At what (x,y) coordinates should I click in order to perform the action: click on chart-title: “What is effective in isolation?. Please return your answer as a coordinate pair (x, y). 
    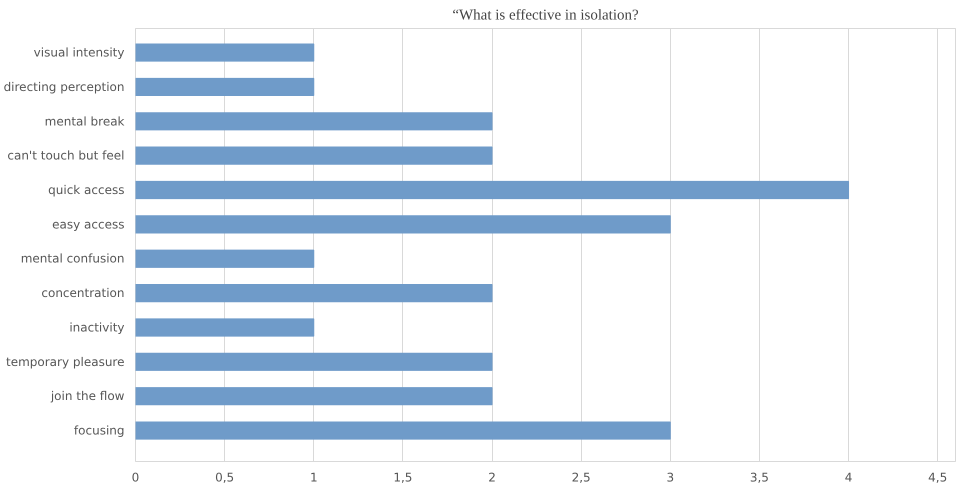
    Looking at the image, I should click on (546, 16).